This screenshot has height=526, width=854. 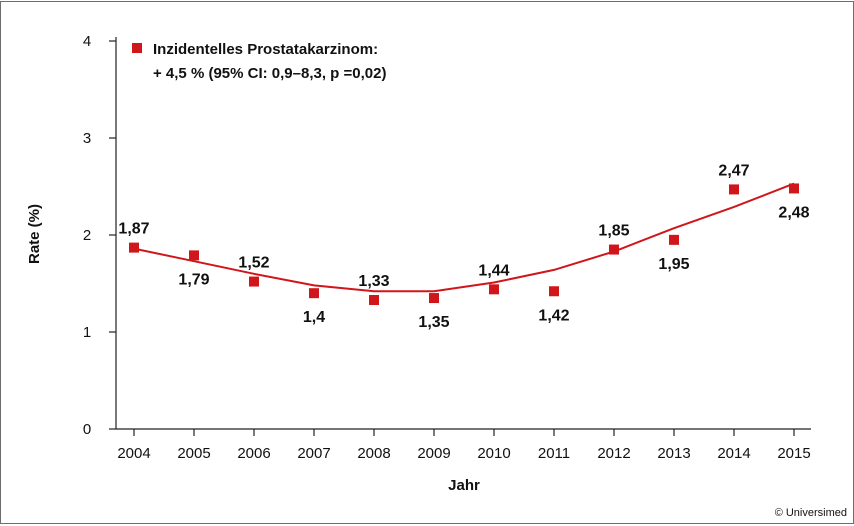 What do you see at coordinates (253, 453) in the screenshot?
I see `x-tick-label: 2006` at bounding box center [253, 453].